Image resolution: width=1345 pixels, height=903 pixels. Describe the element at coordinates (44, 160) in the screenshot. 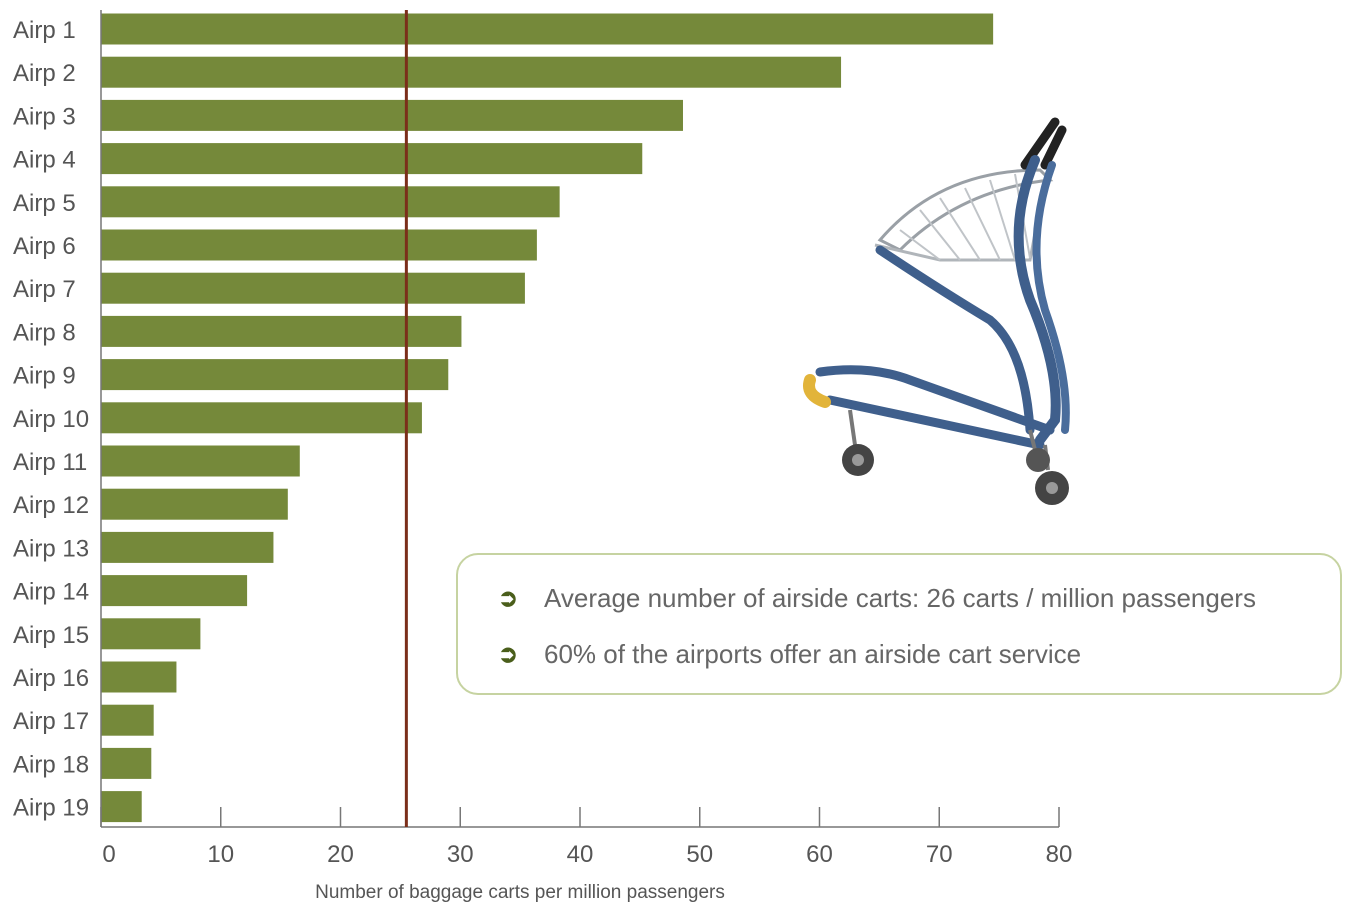

I see `category-label: Airp 4` at that location.